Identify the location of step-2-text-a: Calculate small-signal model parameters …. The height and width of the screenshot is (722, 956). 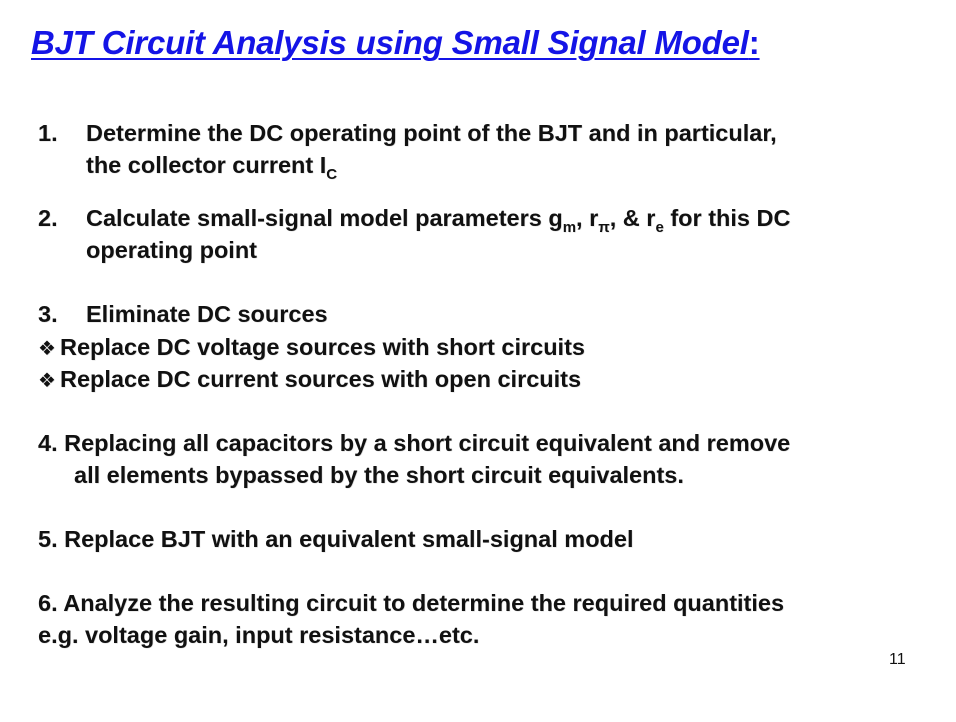
(324, 218).